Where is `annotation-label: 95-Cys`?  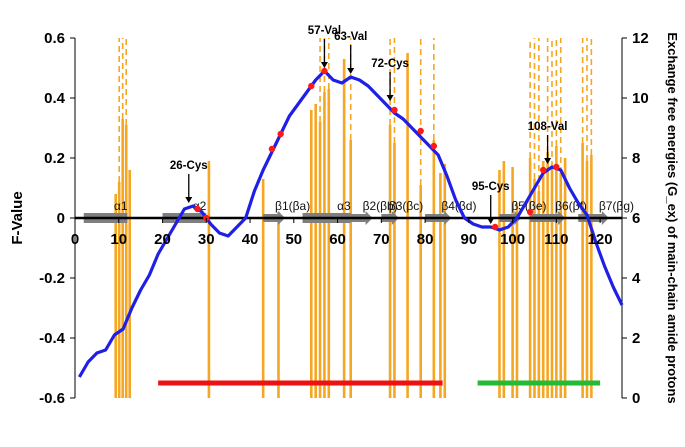
annotation-label: 95-Cys is located at coordinates (491, 187).